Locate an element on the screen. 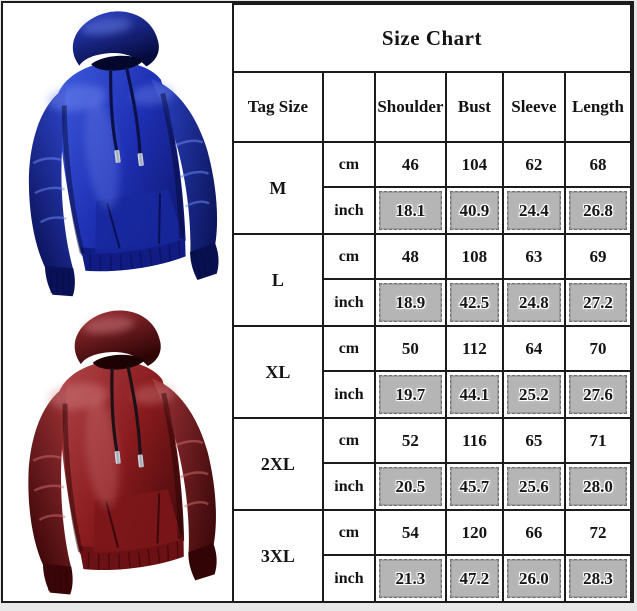 The width and height of the screenshot is (637, 611). value-cell: 64 is located at coordinates (533, 348).